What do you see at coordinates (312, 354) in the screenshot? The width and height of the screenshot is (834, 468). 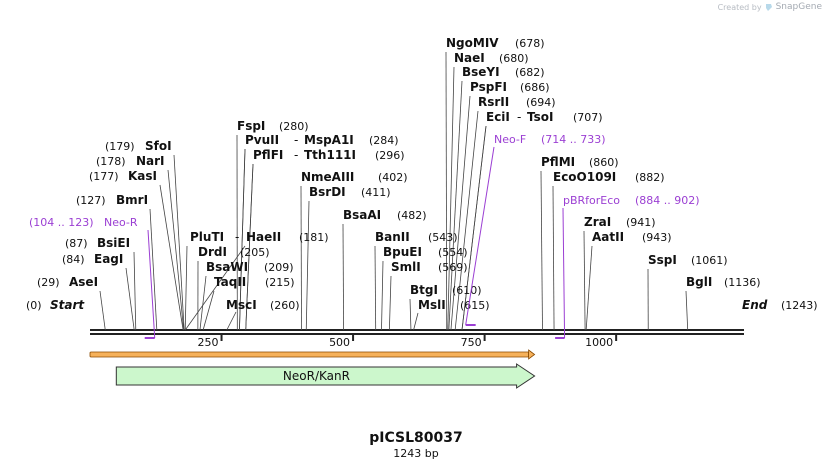 I see `orf-bar` at bounding box center [312, 354].